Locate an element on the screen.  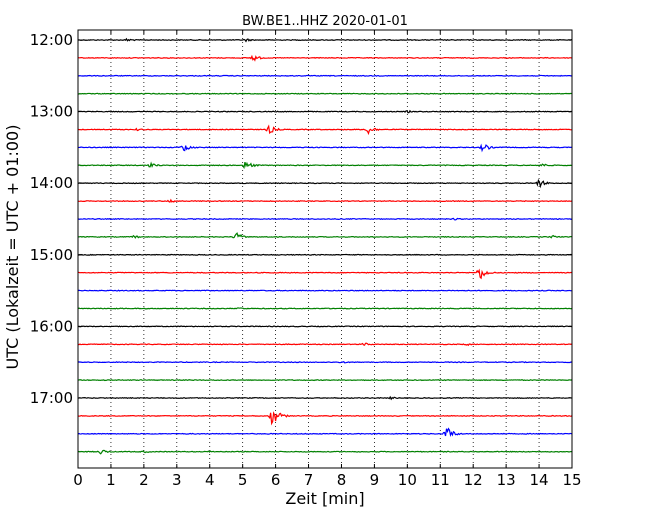
x-tick-label: 11 is located at coordinates (440, 480).